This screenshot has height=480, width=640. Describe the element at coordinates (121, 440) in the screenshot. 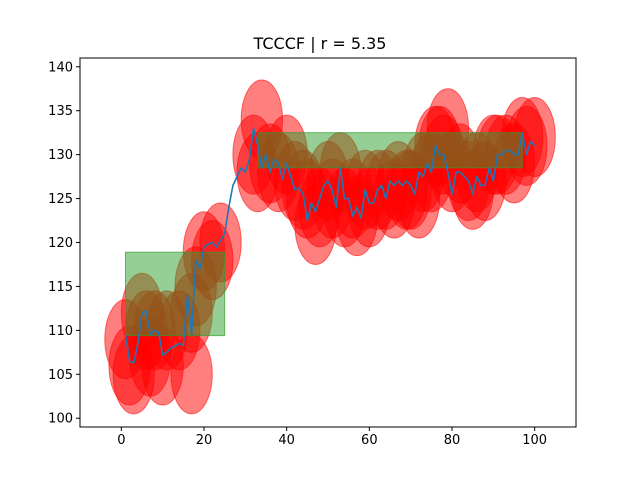

I see `x-tick-label-0: 0` at that location.